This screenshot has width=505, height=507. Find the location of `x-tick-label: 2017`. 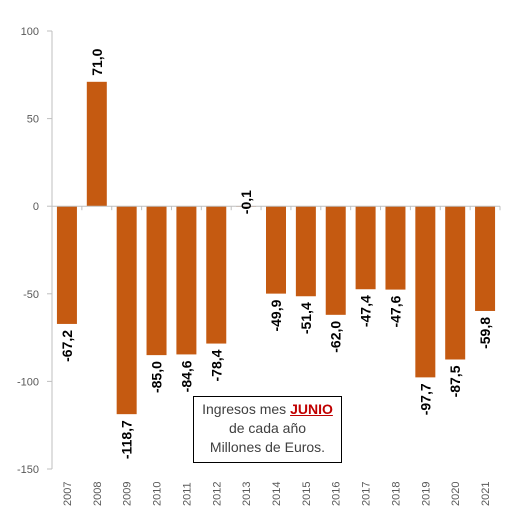

x-tick-label: 2017 is located at coordinates (367, 494).